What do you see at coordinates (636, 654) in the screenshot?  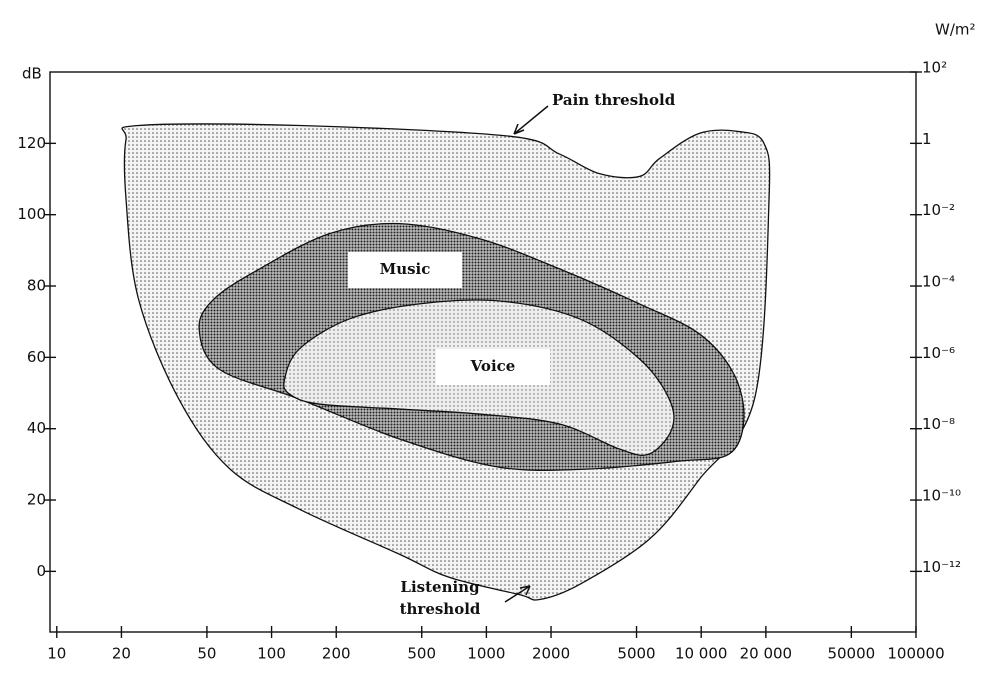 I see `x-tick-label: 5000` at bounding box center [636, 654].